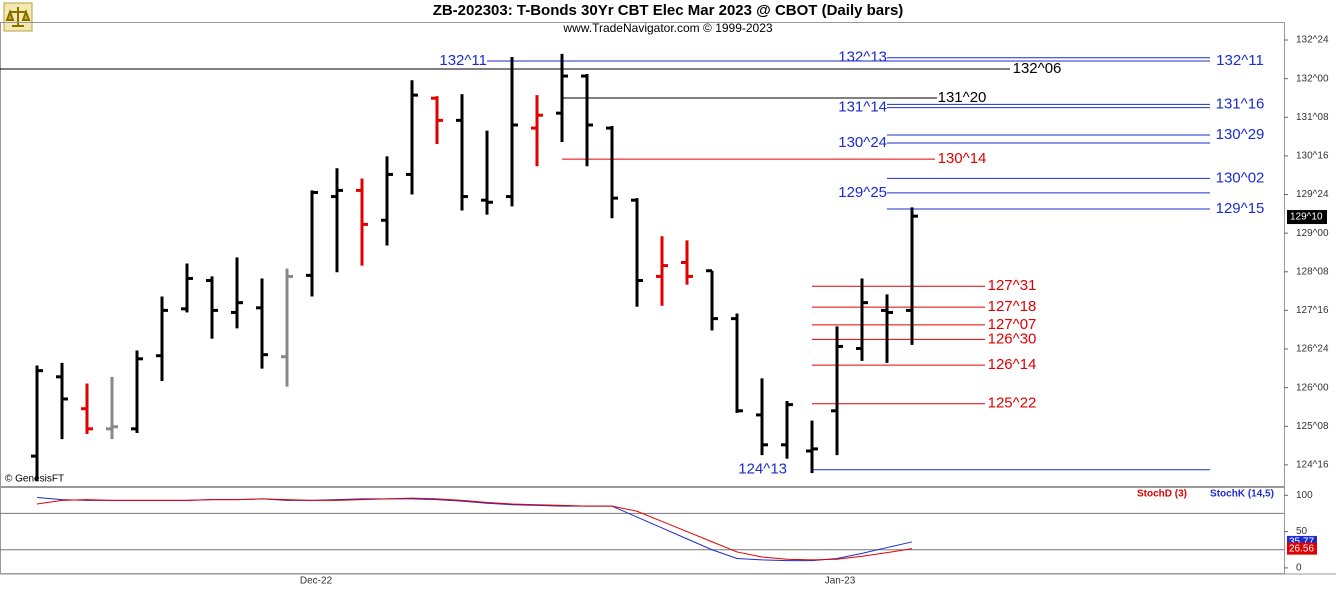  Describe the element at coordinates (316, 581) in the screenshot. I see `x-tick-label: Dec-22` at that location.